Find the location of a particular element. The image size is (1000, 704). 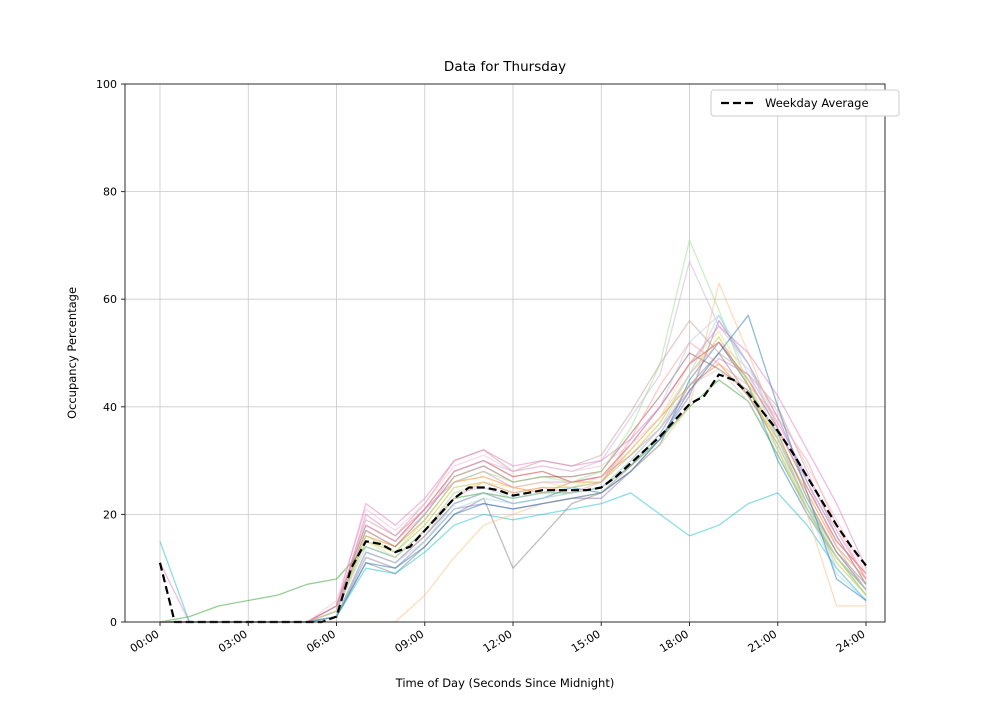

x-tick-label: 06:00 is located at coordinates (321, 642).